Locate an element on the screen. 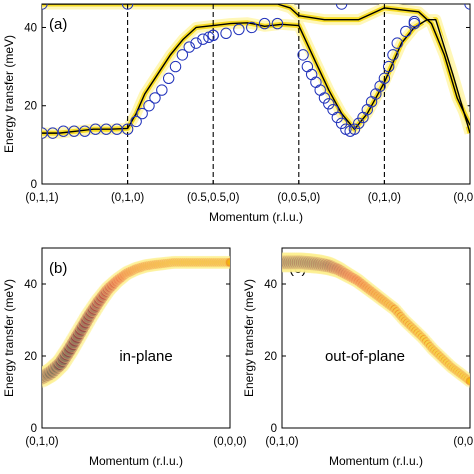  x-tick-label: (0,0.5,0) is located at coordinates (298, 198).